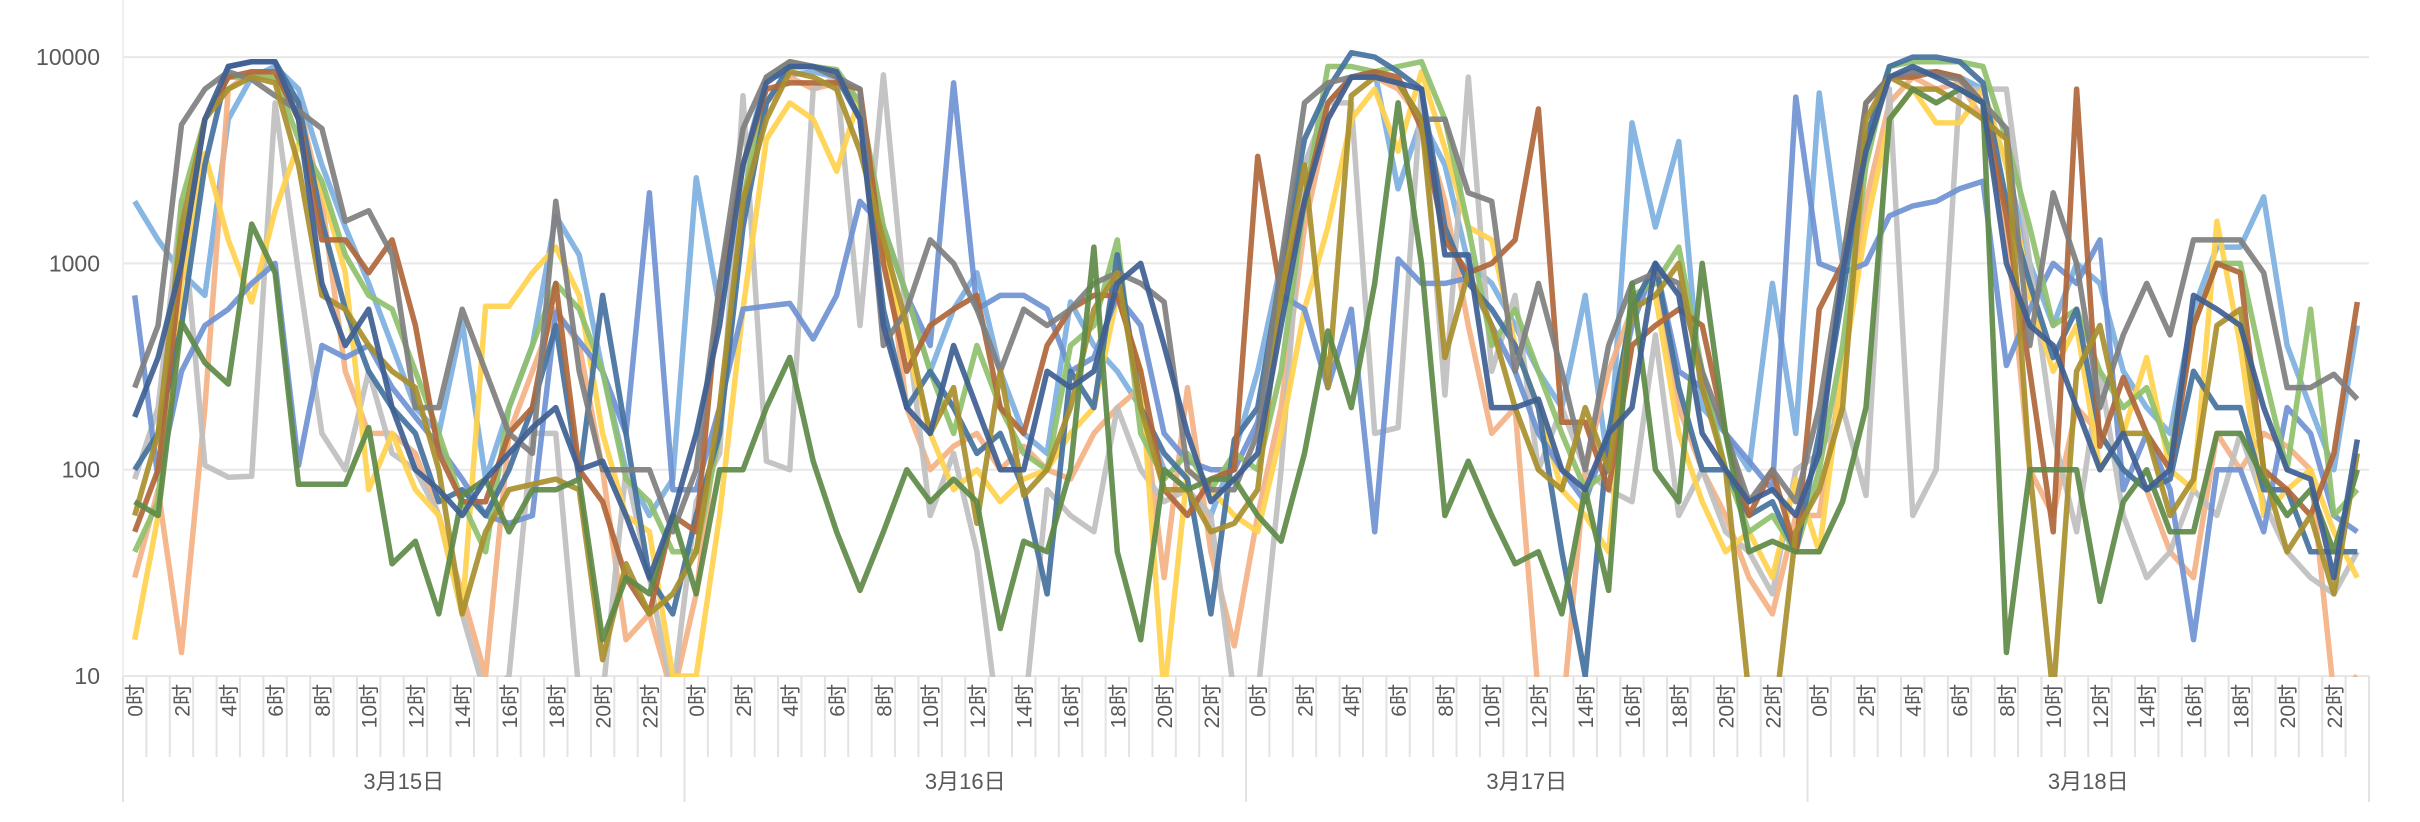 The image size is (2420, 822). Describe the element at coordinates (68, 57) in the screenshot. I see `y-tick-label: 10000` at that location.